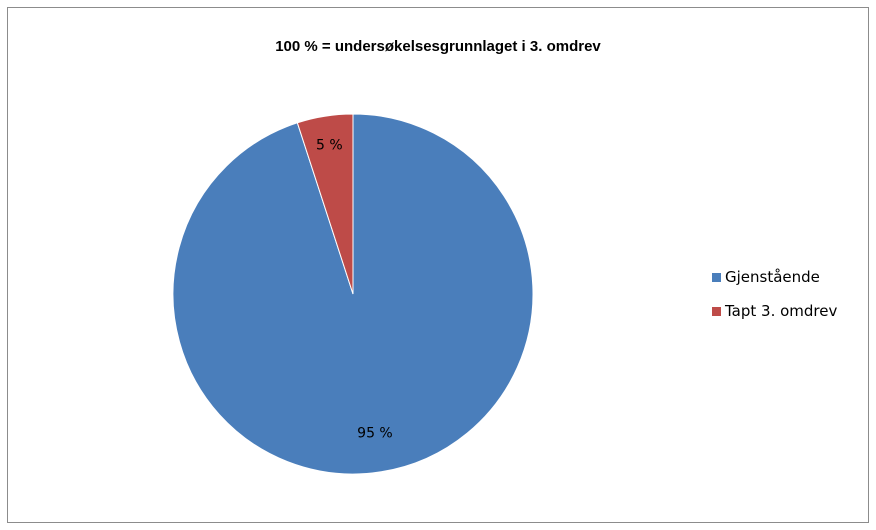  I want to click on legend-item-gjenstaende: Gjenstående, so click(774, 277).